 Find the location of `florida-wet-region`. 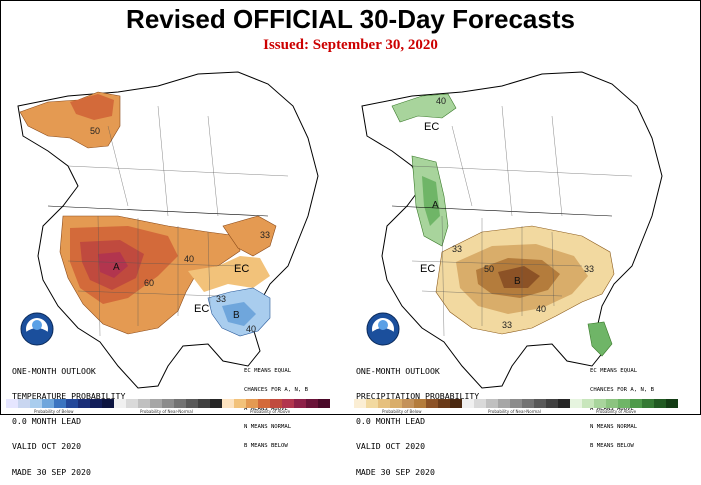

florida-wet-region is located at coordinates (600, 339).